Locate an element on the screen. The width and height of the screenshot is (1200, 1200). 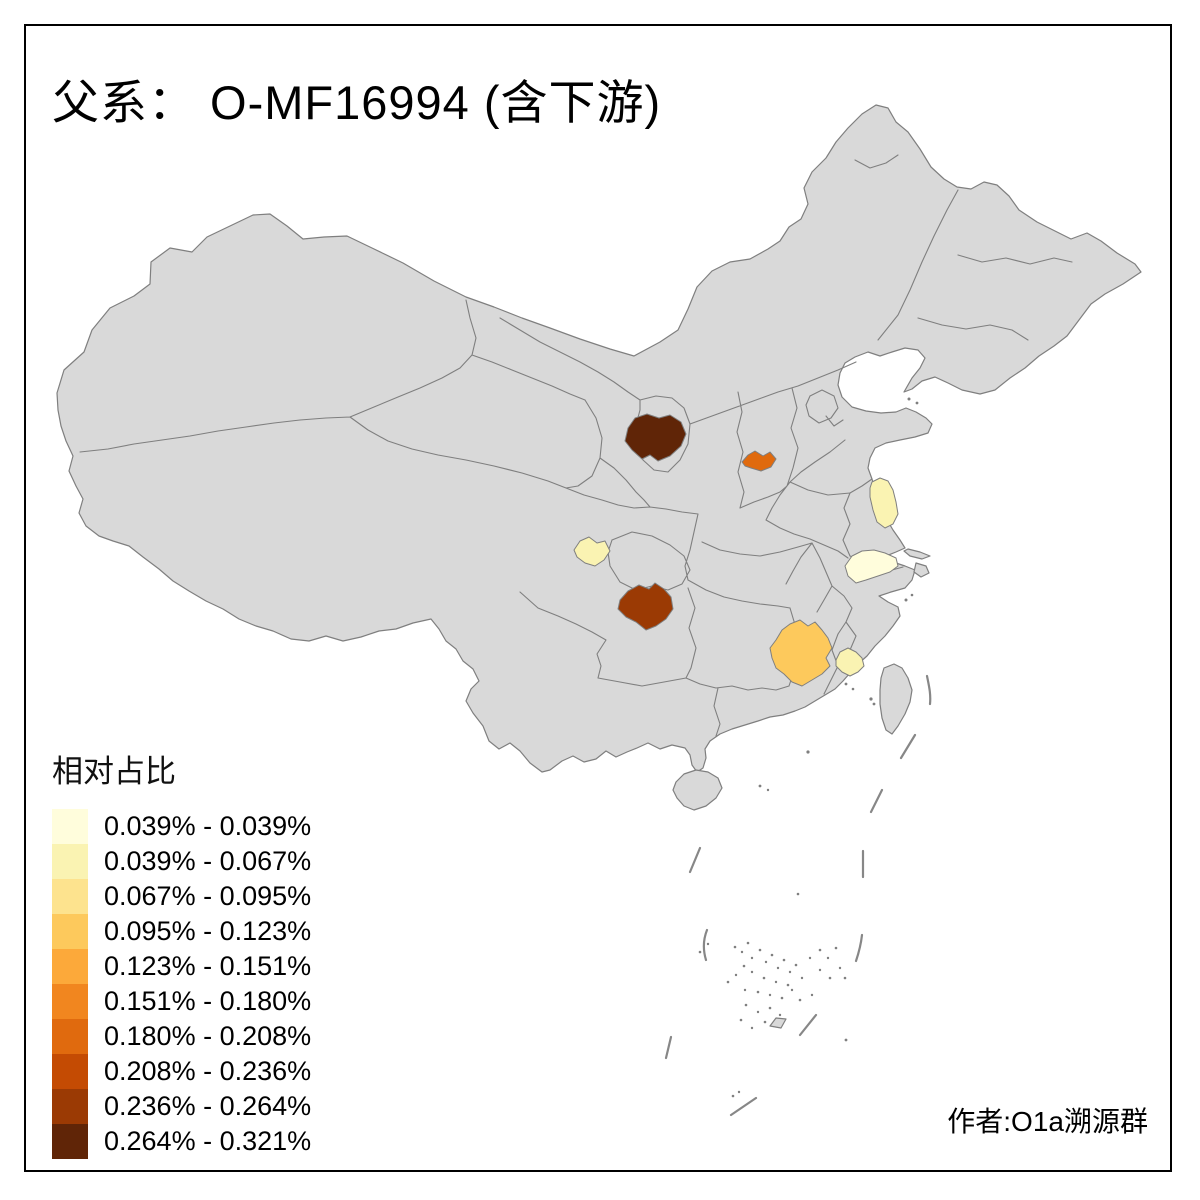
legend-label: 0.180% - 0.208% is located at coordinates (208, 1036).